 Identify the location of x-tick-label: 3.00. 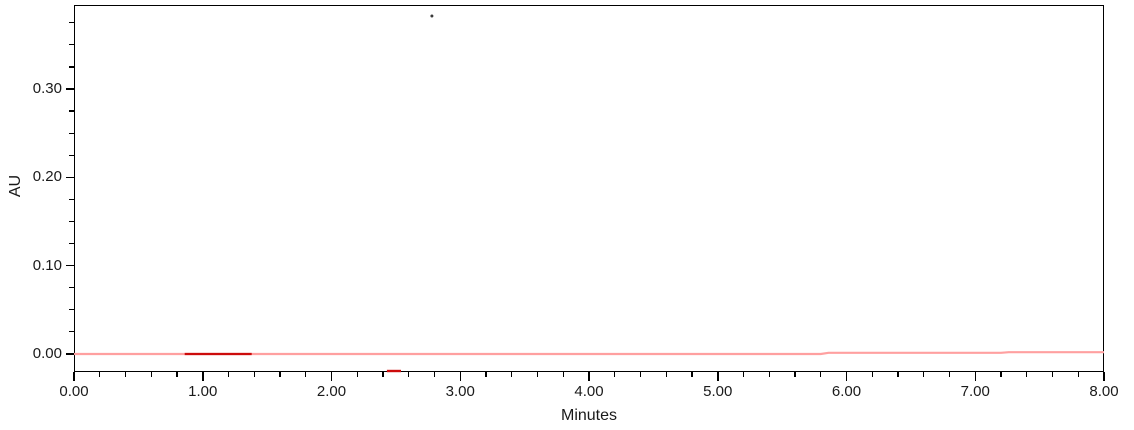
(460, 391).